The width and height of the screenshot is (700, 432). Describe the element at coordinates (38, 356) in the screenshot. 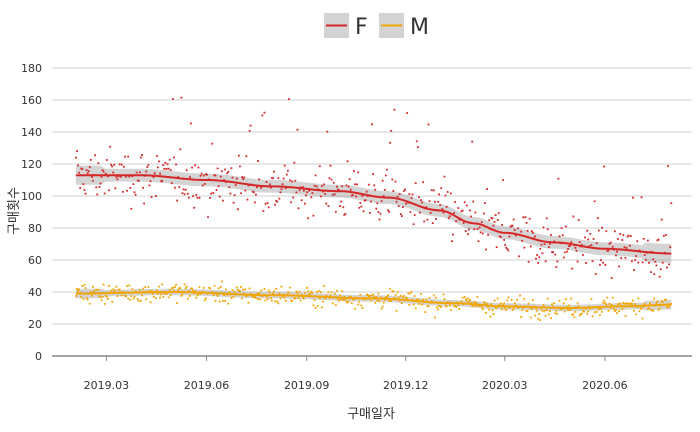

I see `y-tick-label: 0` at that location.